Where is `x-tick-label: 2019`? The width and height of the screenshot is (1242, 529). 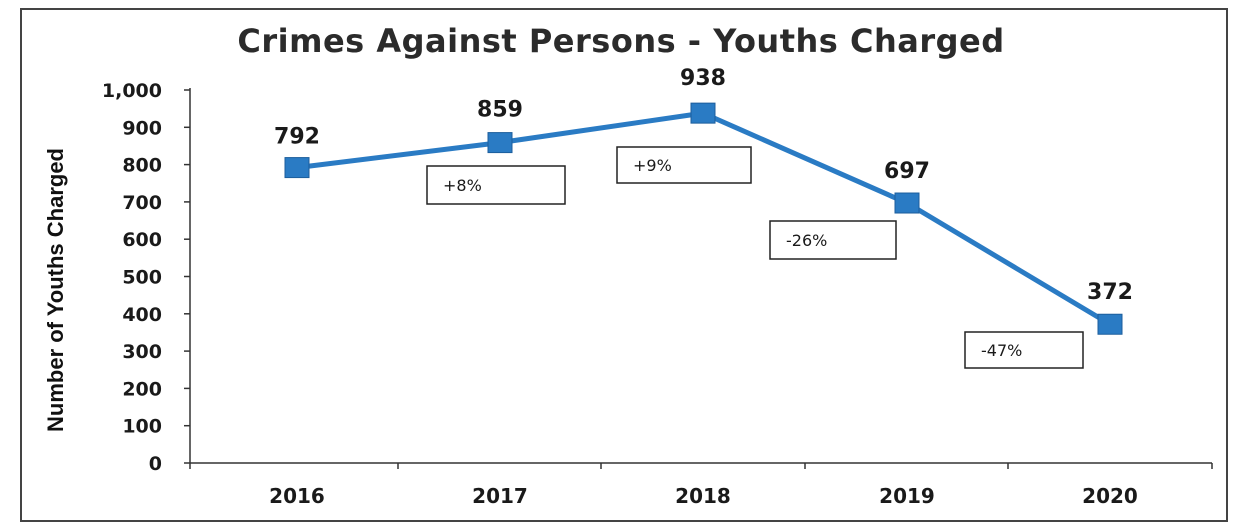
x-tick-label: 2019 is located at coordinates (907, 496).